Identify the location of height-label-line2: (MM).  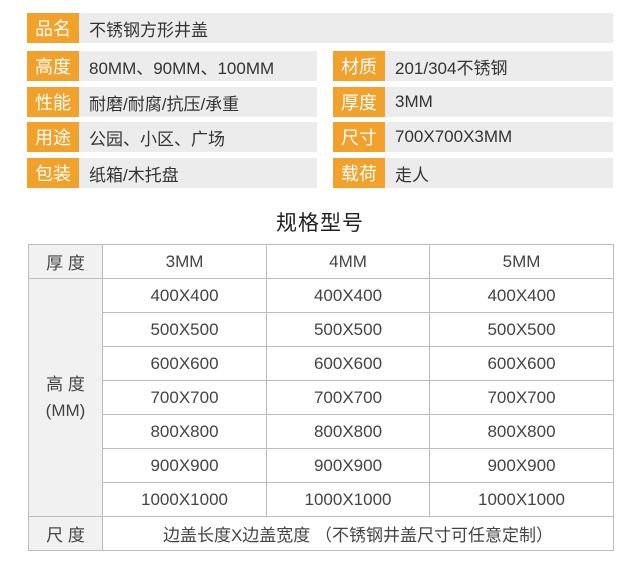
(65, 410).